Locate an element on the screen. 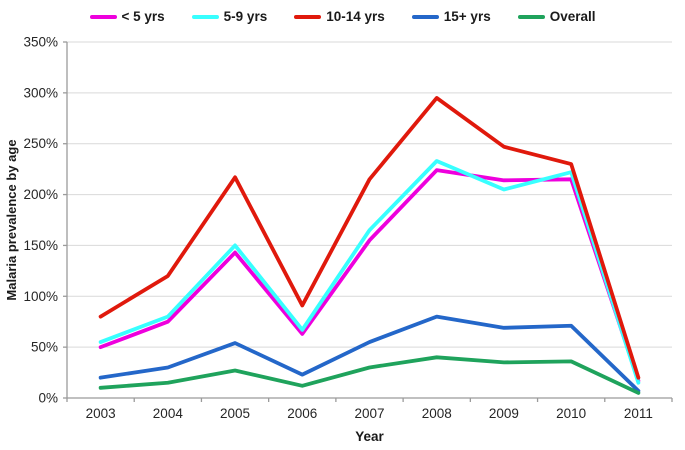 This screenshot has width=685, height=450. x-tick-label: 2011 is located at coordinates (638, 413).